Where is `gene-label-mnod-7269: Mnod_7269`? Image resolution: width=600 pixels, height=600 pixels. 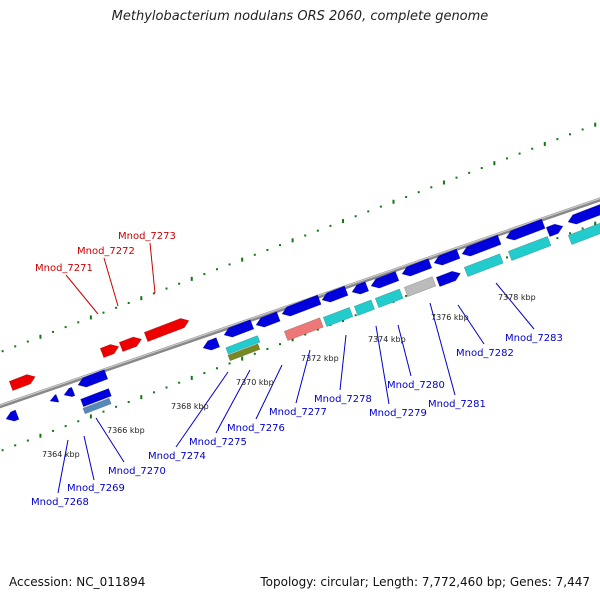
gene-label-mnod-7269: Mnod_7269 is located at coordinates (96, 488).